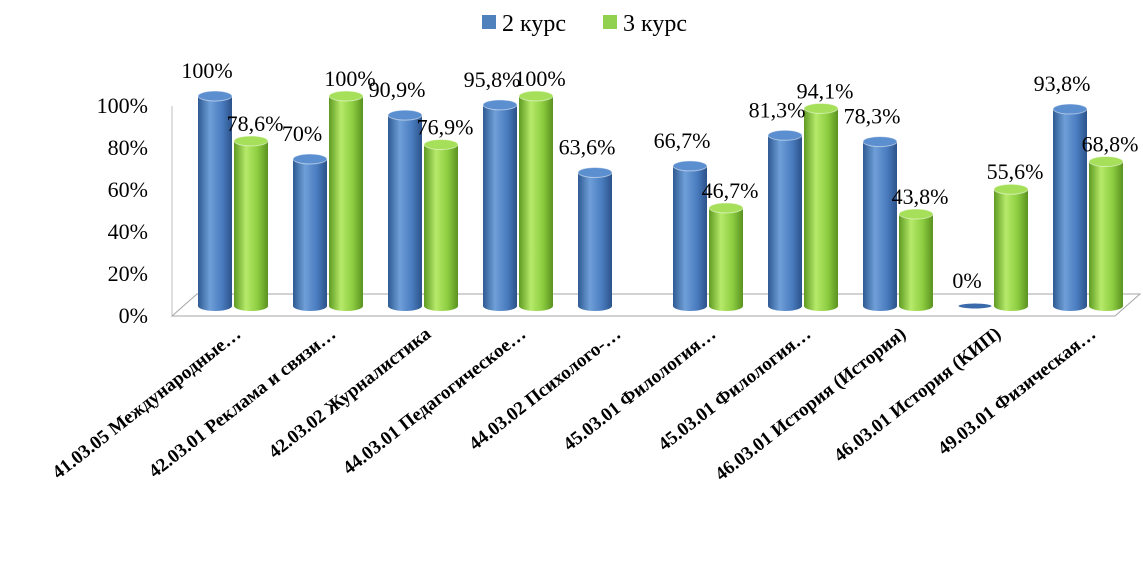 This screenshot has height=571, width=1143. What do you see at coordinates (777, 109) in the screenshot?
I see `data-label: 81,3%` at bounding box center [777, 109].